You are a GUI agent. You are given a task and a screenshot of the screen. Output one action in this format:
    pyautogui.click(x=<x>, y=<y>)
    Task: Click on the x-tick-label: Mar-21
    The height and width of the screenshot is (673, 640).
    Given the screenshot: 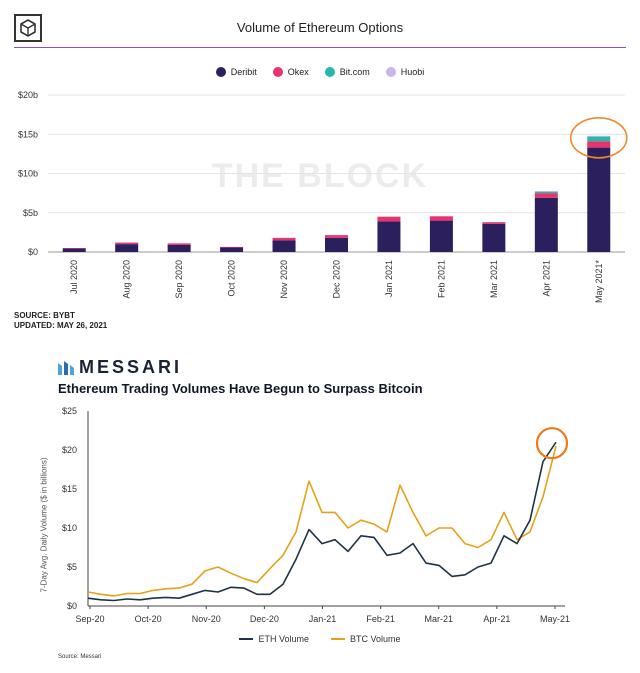 What is the action you would take?
    pyautogui.click(x=438, y=619)
    